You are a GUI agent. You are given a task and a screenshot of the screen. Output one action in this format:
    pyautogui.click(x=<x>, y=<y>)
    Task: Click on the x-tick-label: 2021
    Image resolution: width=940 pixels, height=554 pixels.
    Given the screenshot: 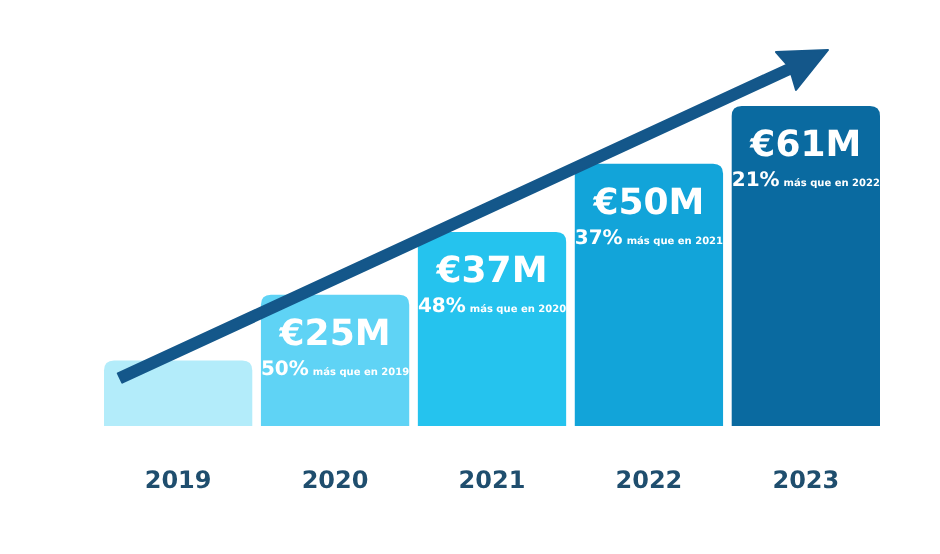 What is the action you would take?
    pyautogui.click(x=492, y=480)
    